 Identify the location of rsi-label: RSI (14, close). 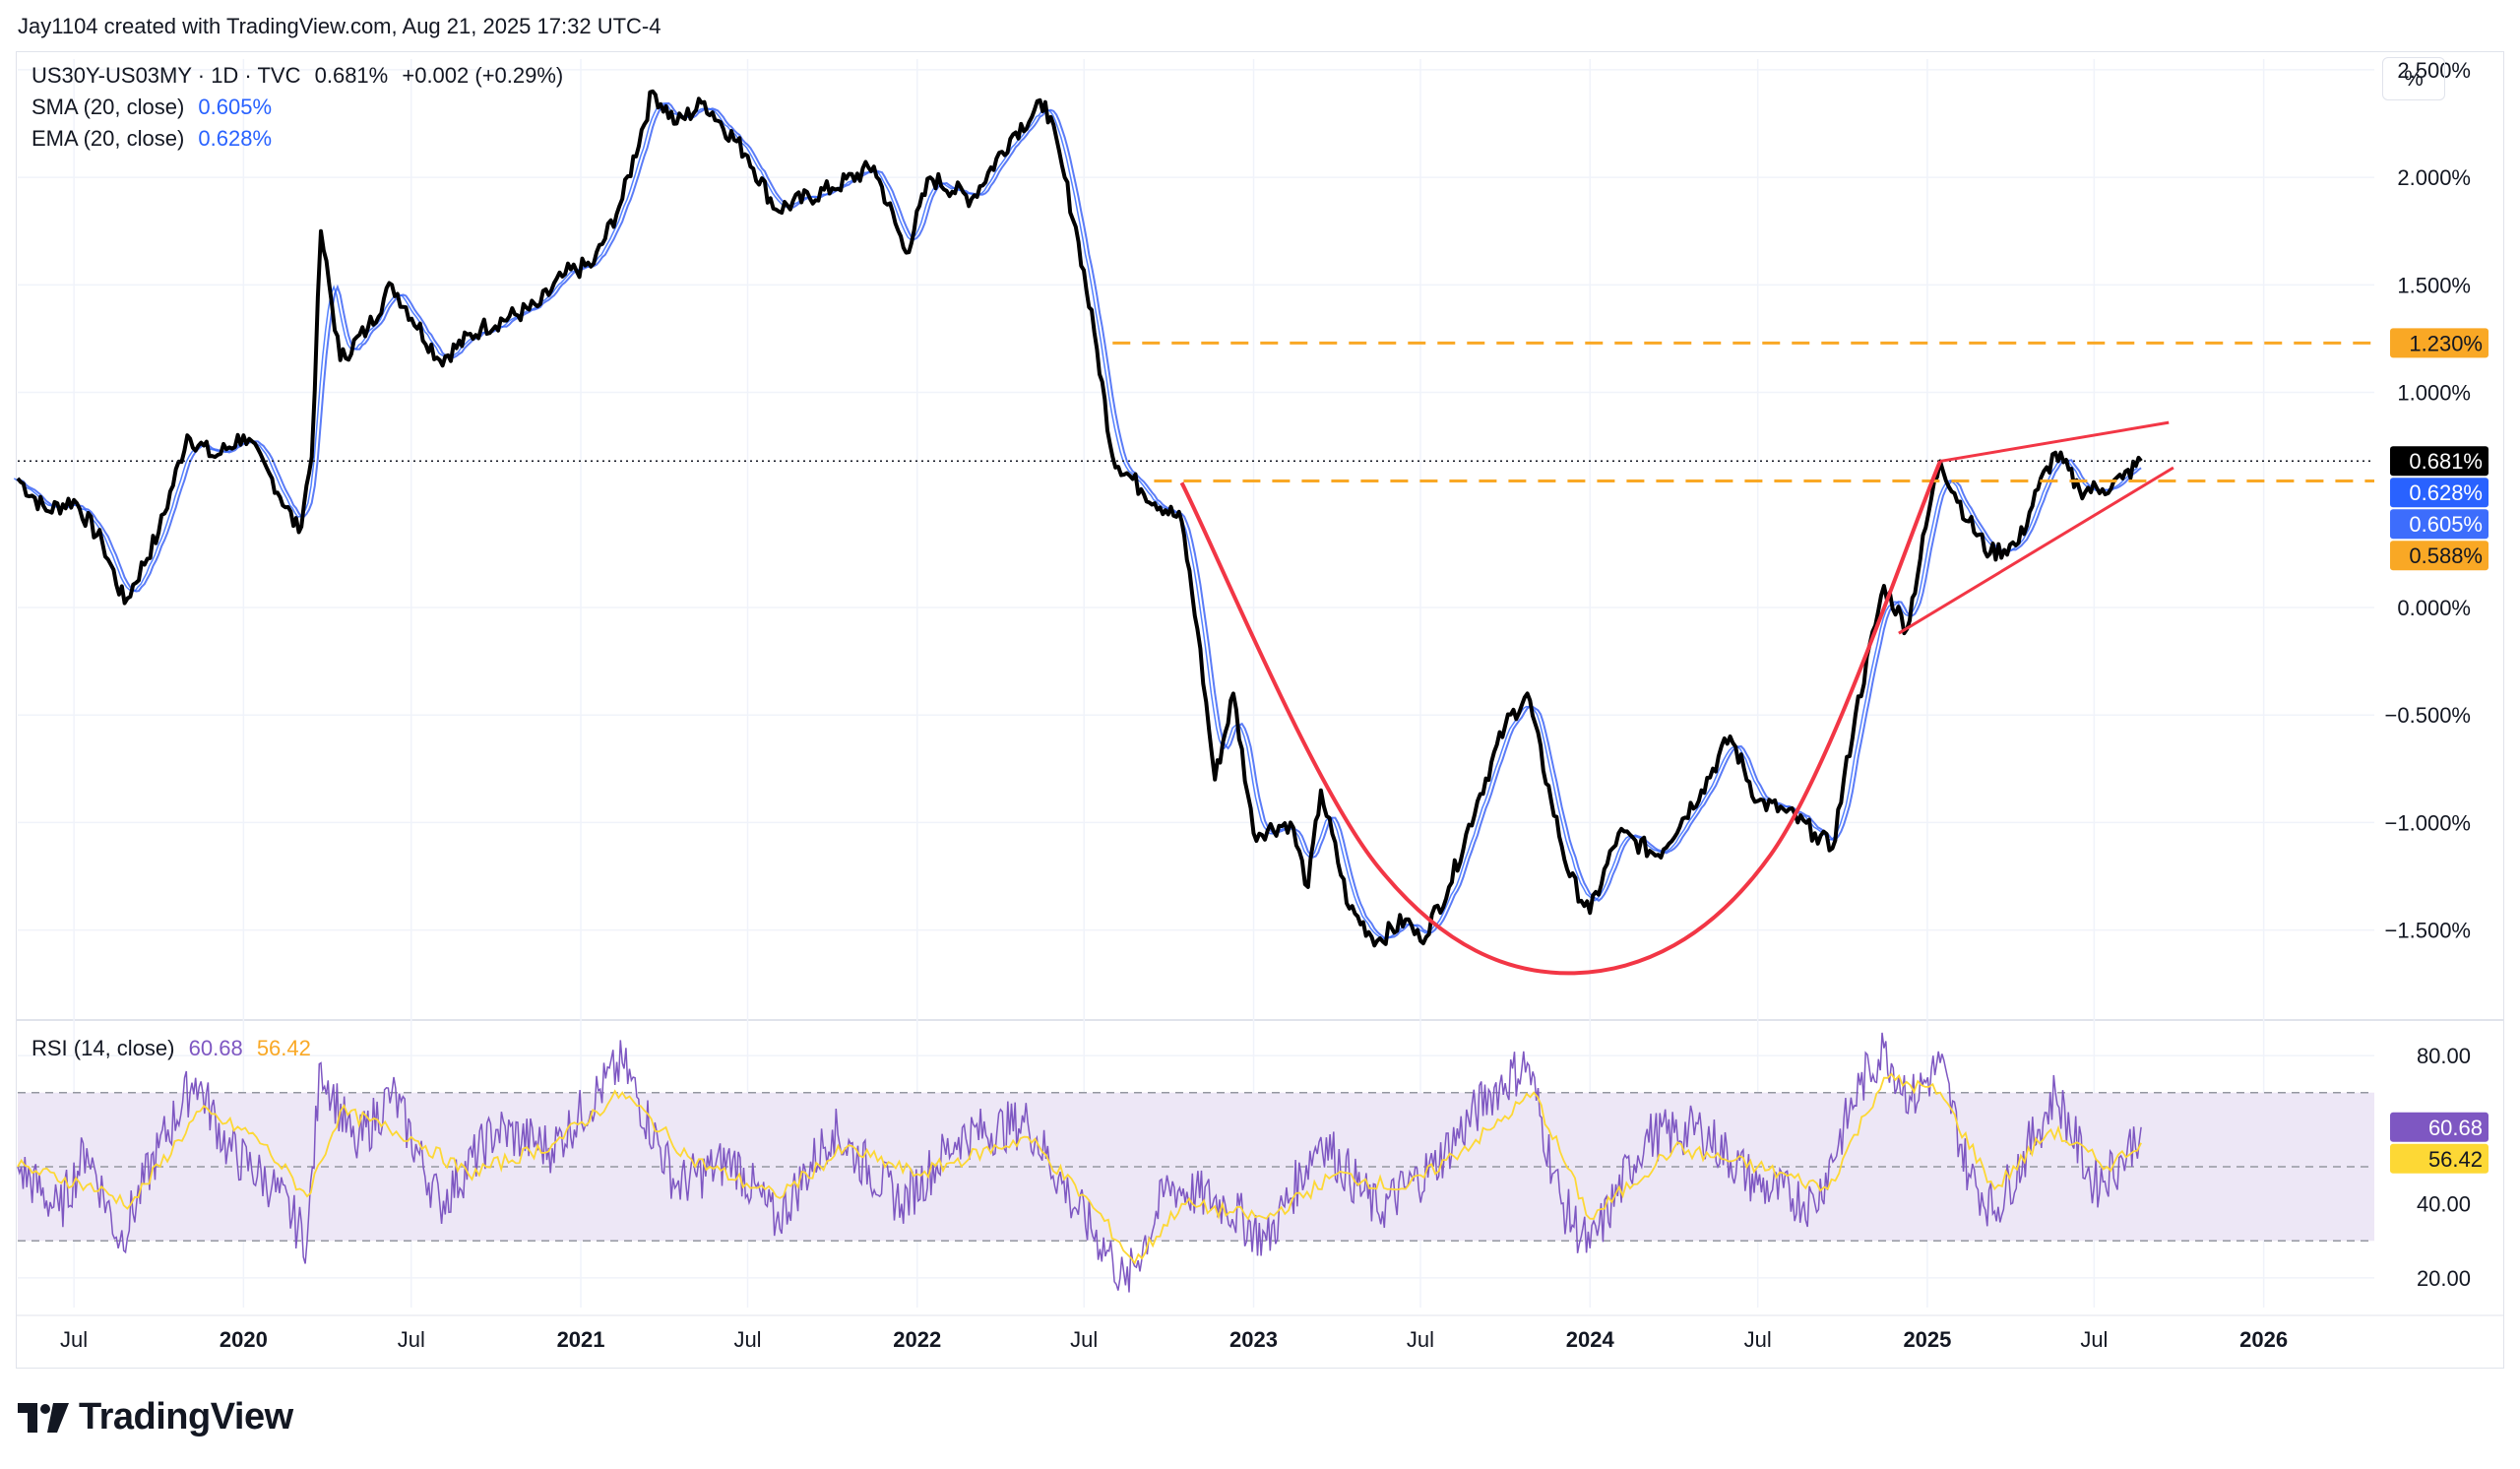
(103, 1048).